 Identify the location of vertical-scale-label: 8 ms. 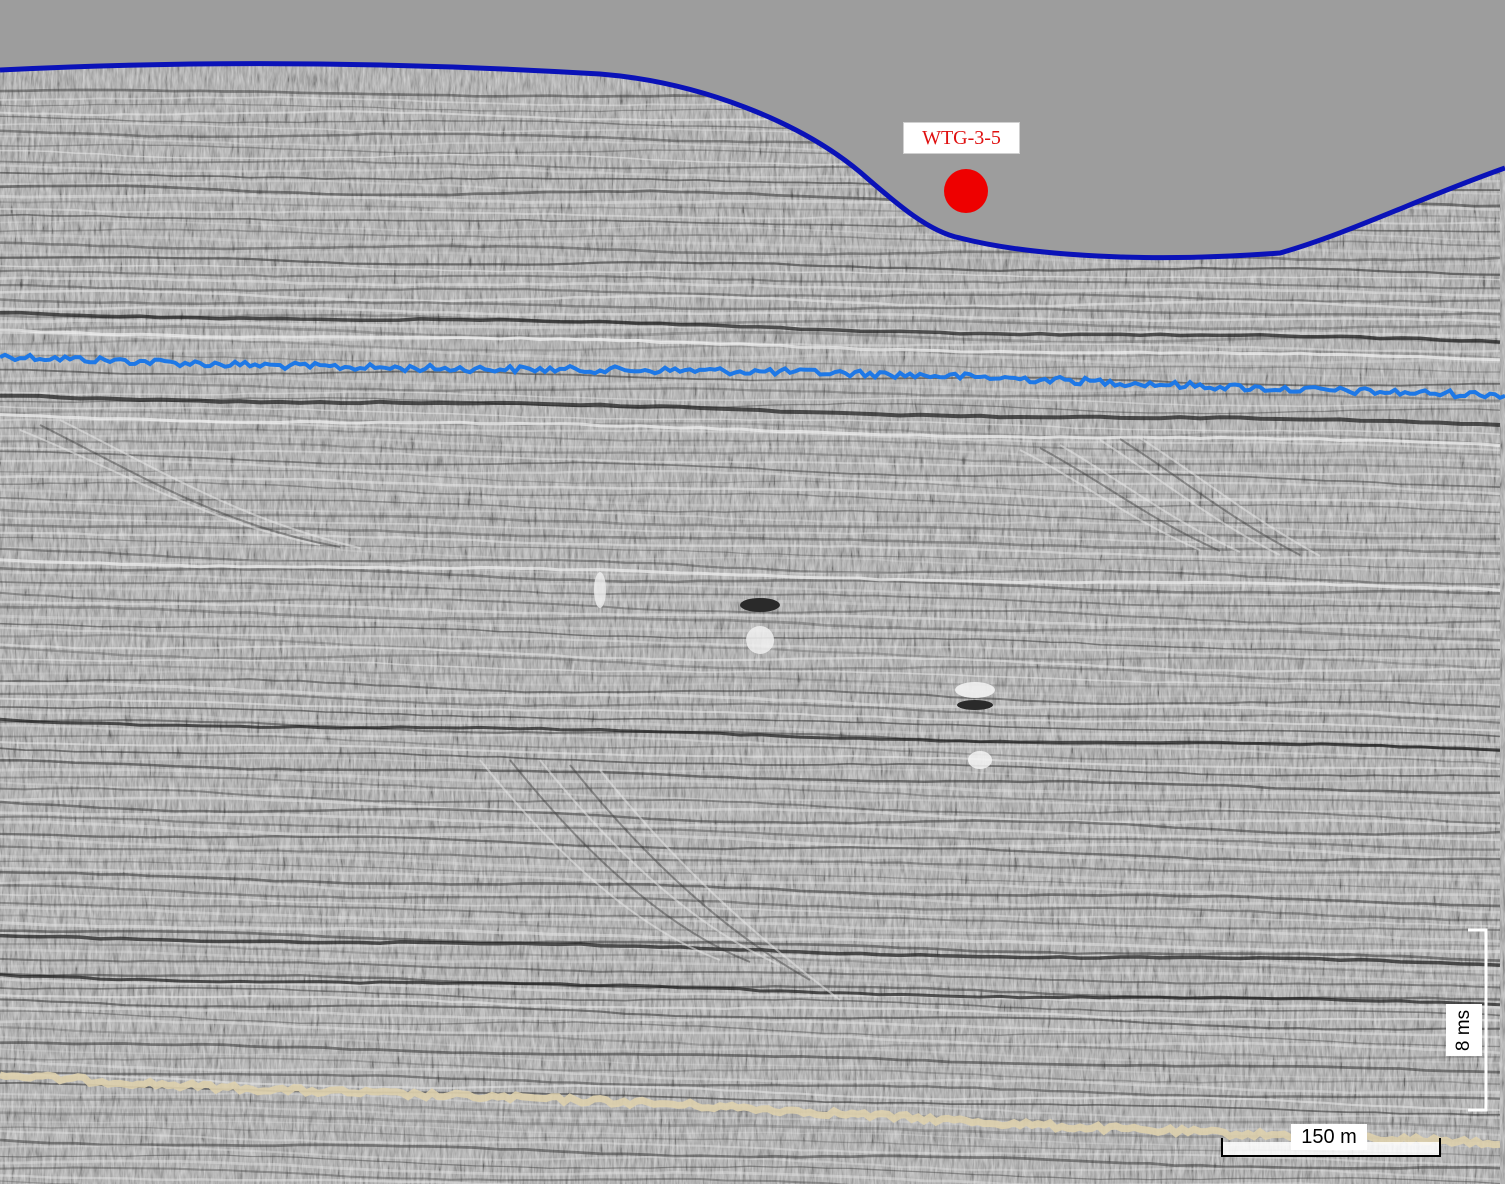
(1464, 1030).